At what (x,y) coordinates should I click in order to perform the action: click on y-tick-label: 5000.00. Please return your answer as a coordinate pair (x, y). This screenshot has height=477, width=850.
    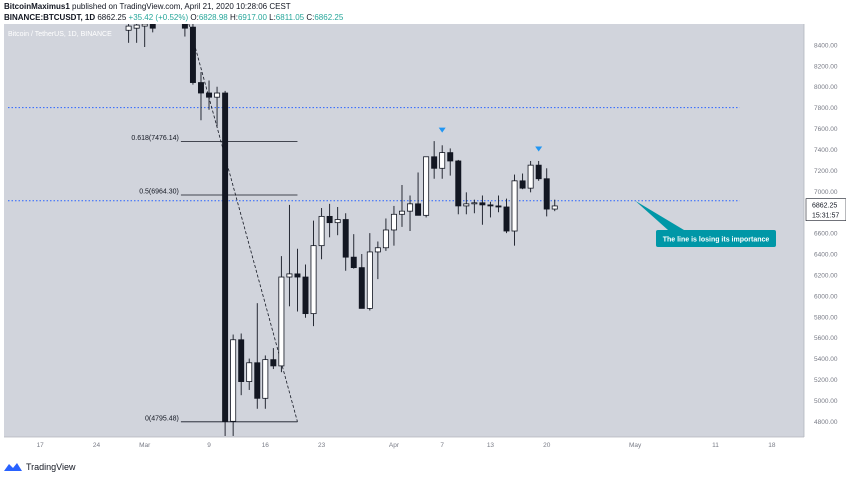
    Looking at the image, I should click on (826, 401).